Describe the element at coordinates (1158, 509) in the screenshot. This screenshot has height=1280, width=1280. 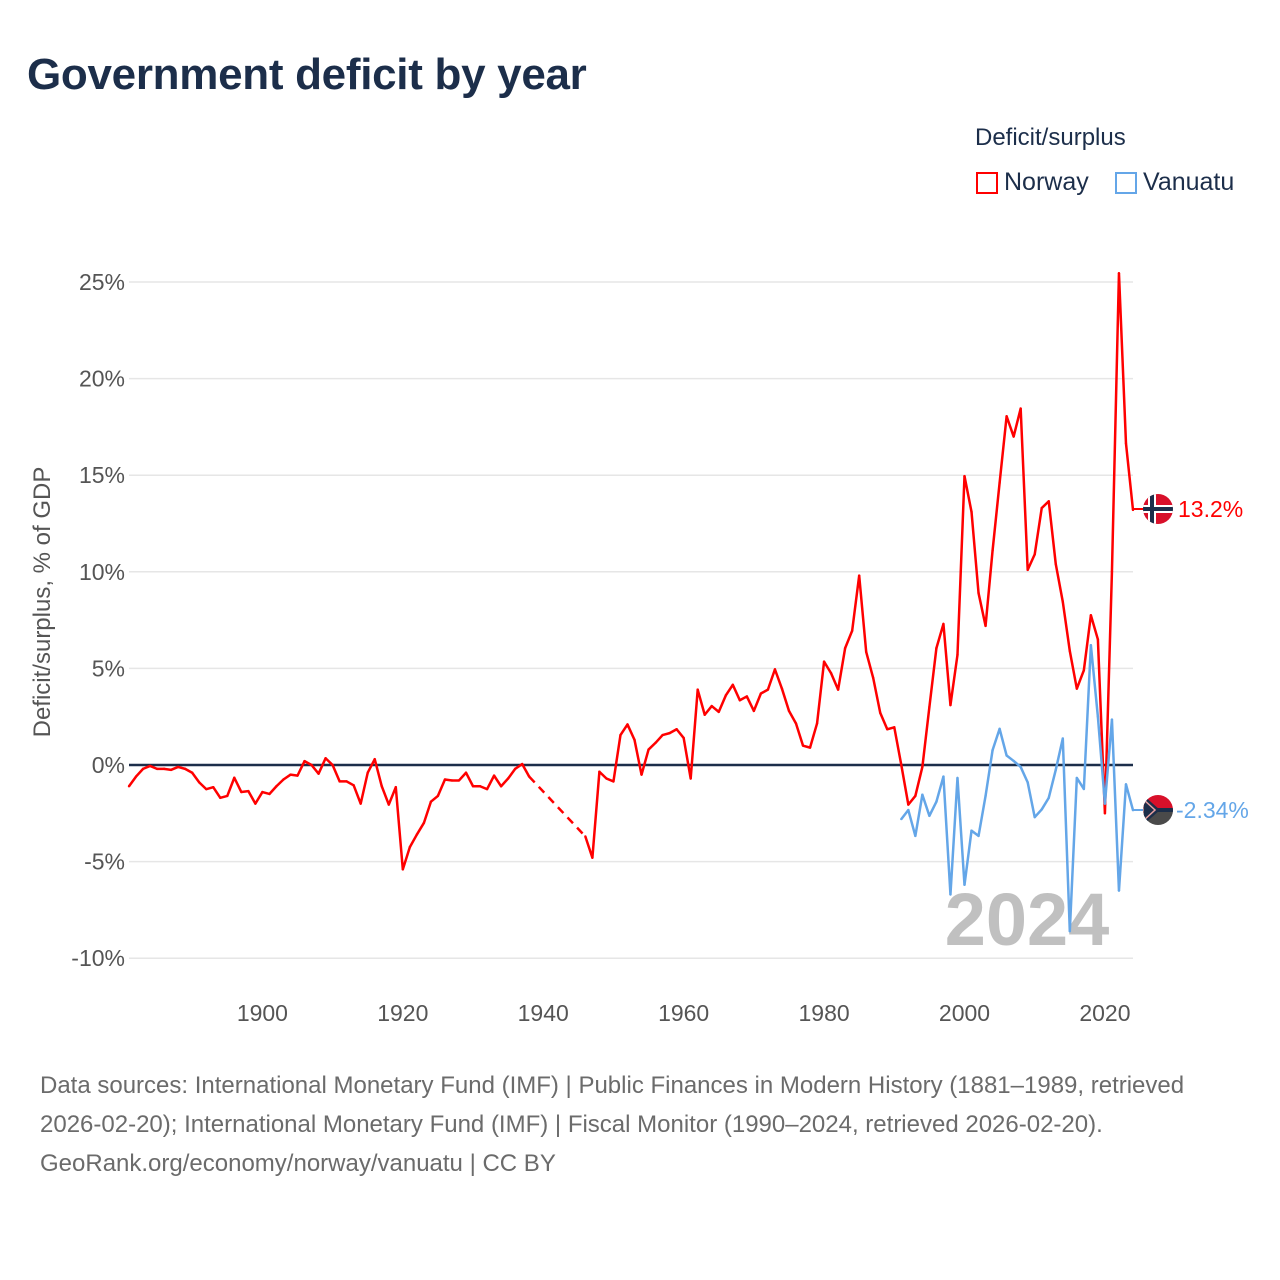
I see `norway-flag-icon` at that location.